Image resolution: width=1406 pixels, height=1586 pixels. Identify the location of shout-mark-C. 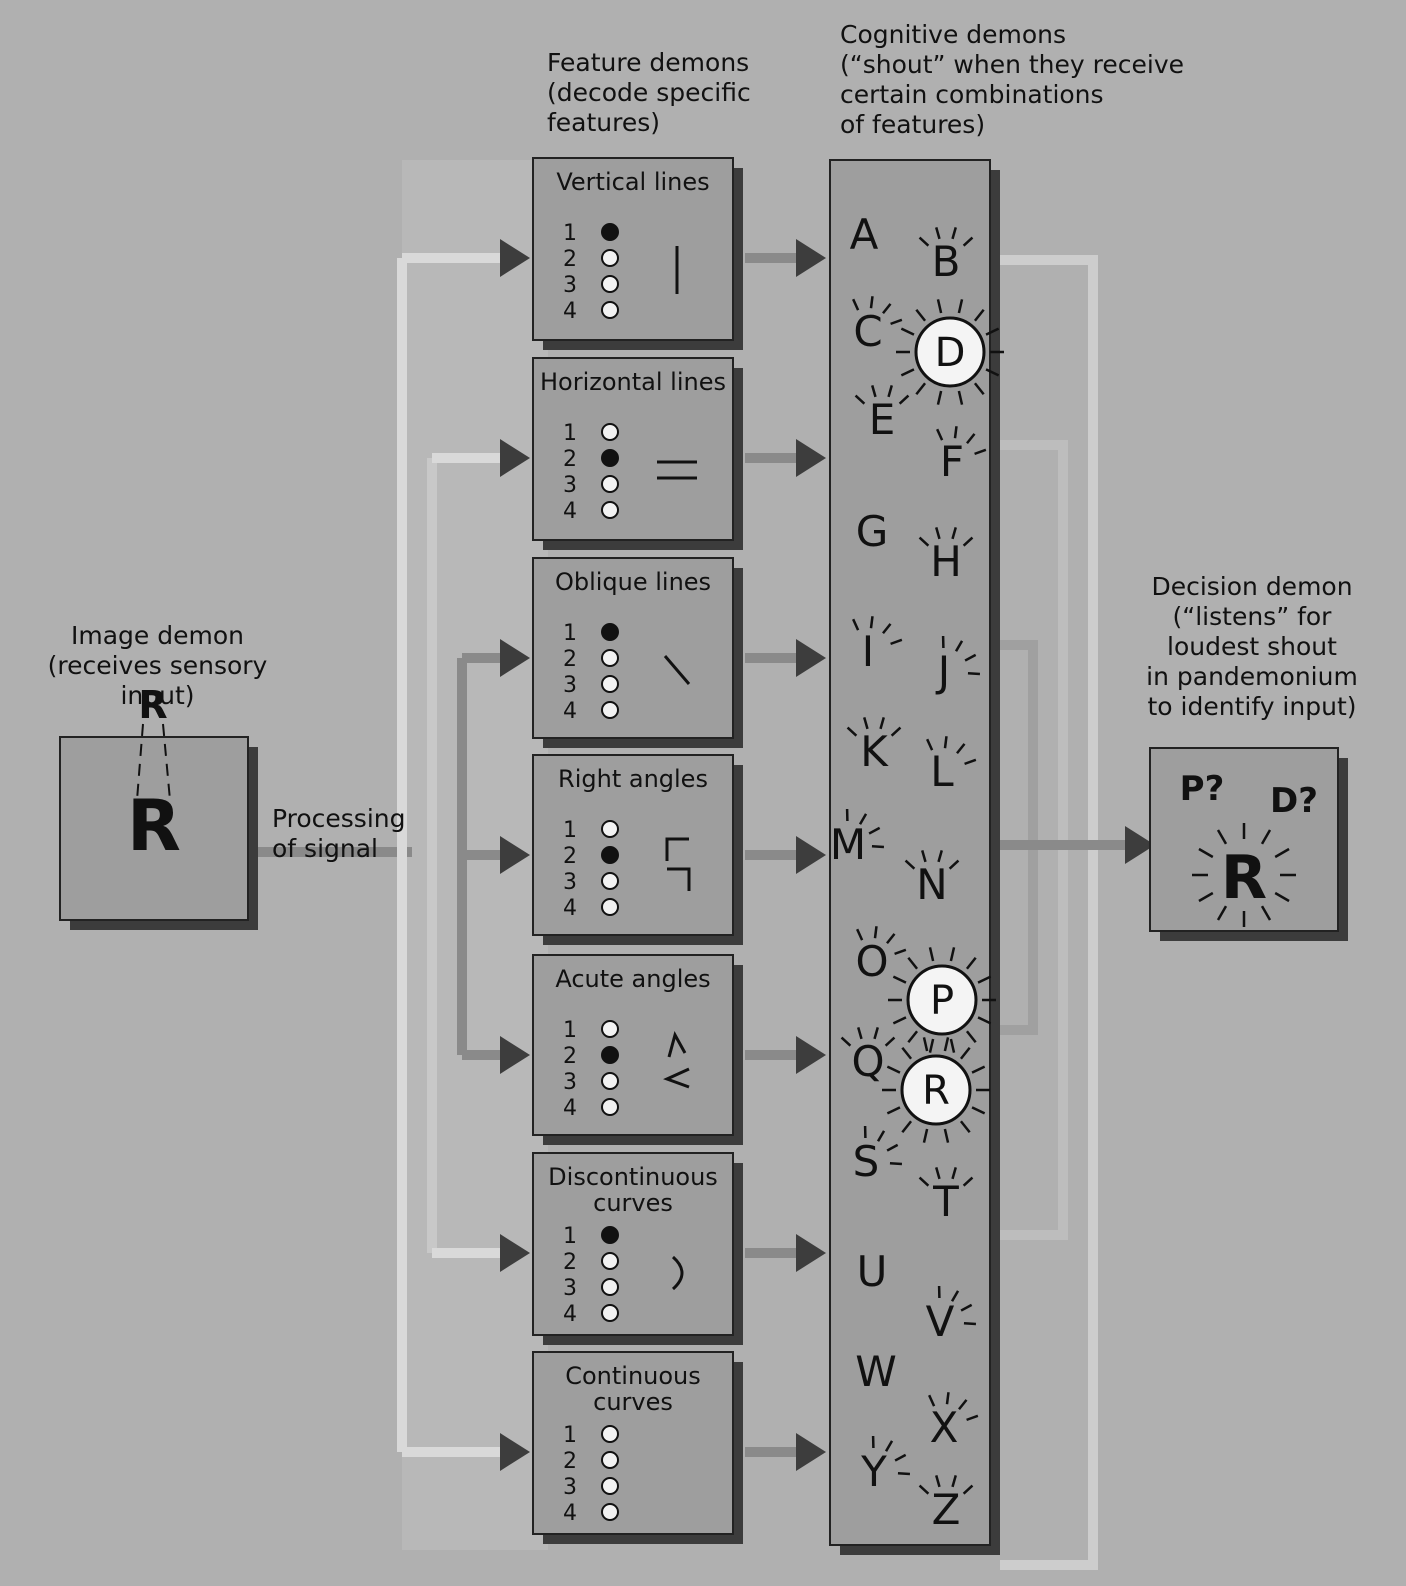
(871, 302).